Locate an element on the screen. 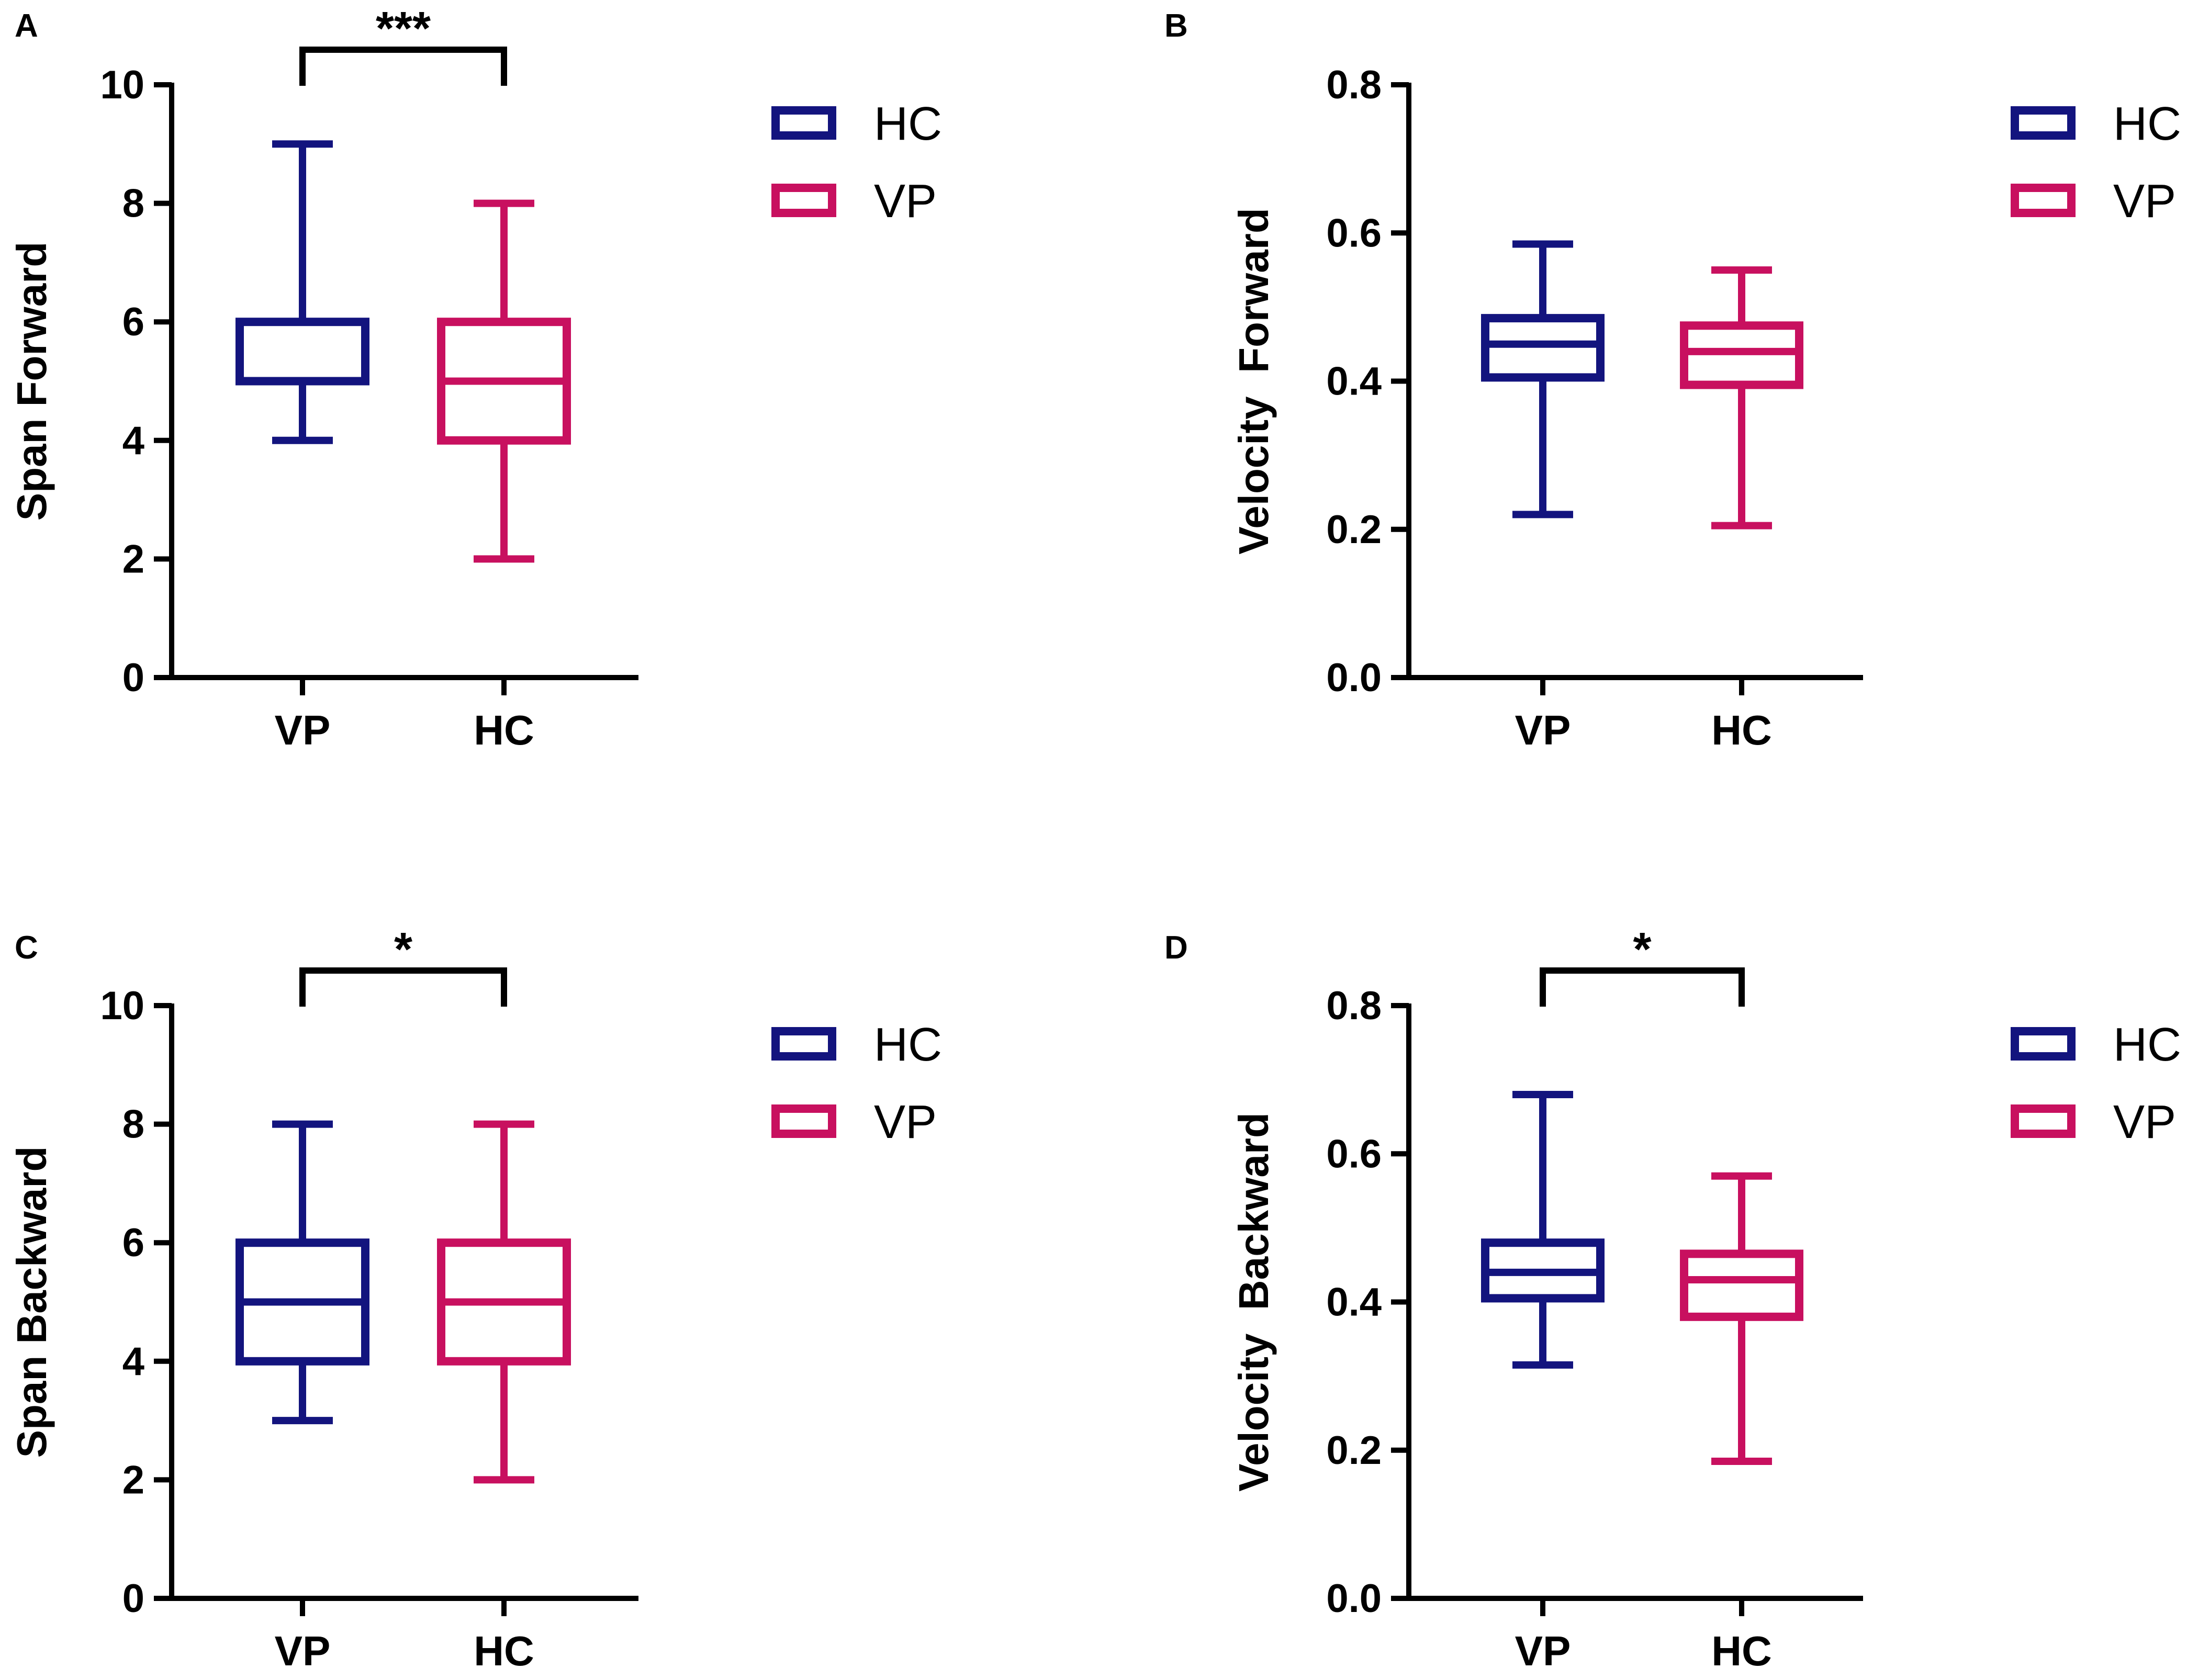  y-axis-title: Span Forward is located at coordinates (31, 381).